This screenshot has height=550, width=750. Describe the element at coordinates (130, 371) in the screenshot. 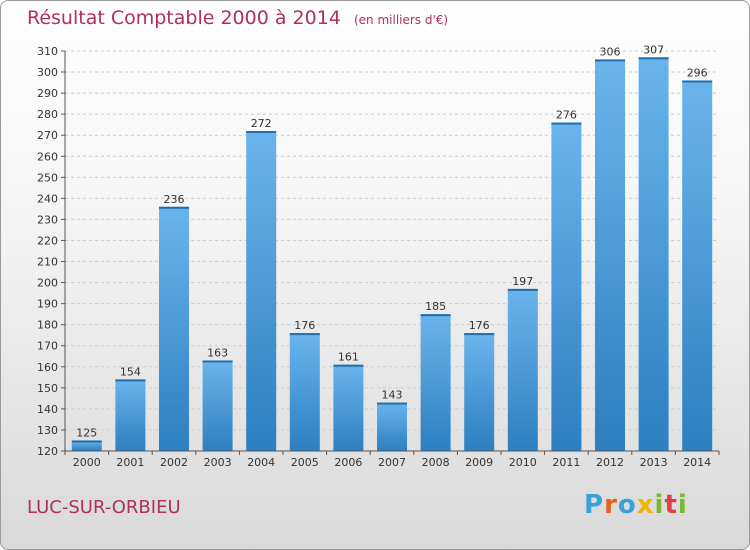

I see `data-label: 154` at that location.